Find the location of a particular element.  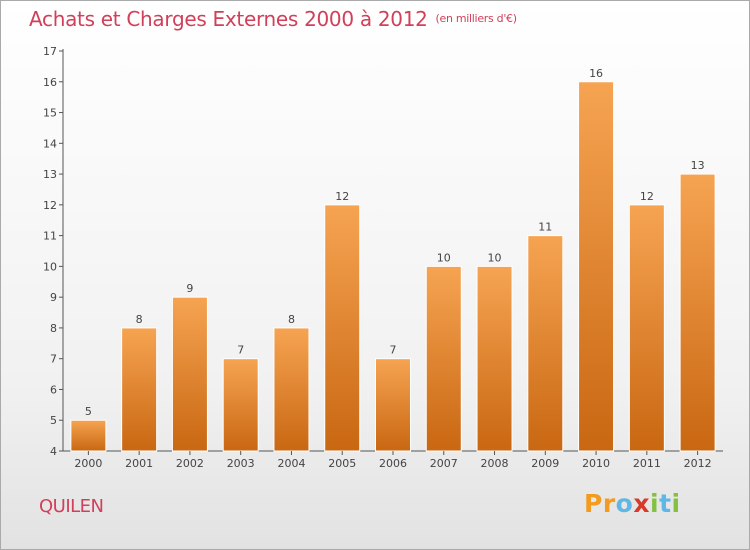

logo-letter: r is located at coordinates (609, 503).